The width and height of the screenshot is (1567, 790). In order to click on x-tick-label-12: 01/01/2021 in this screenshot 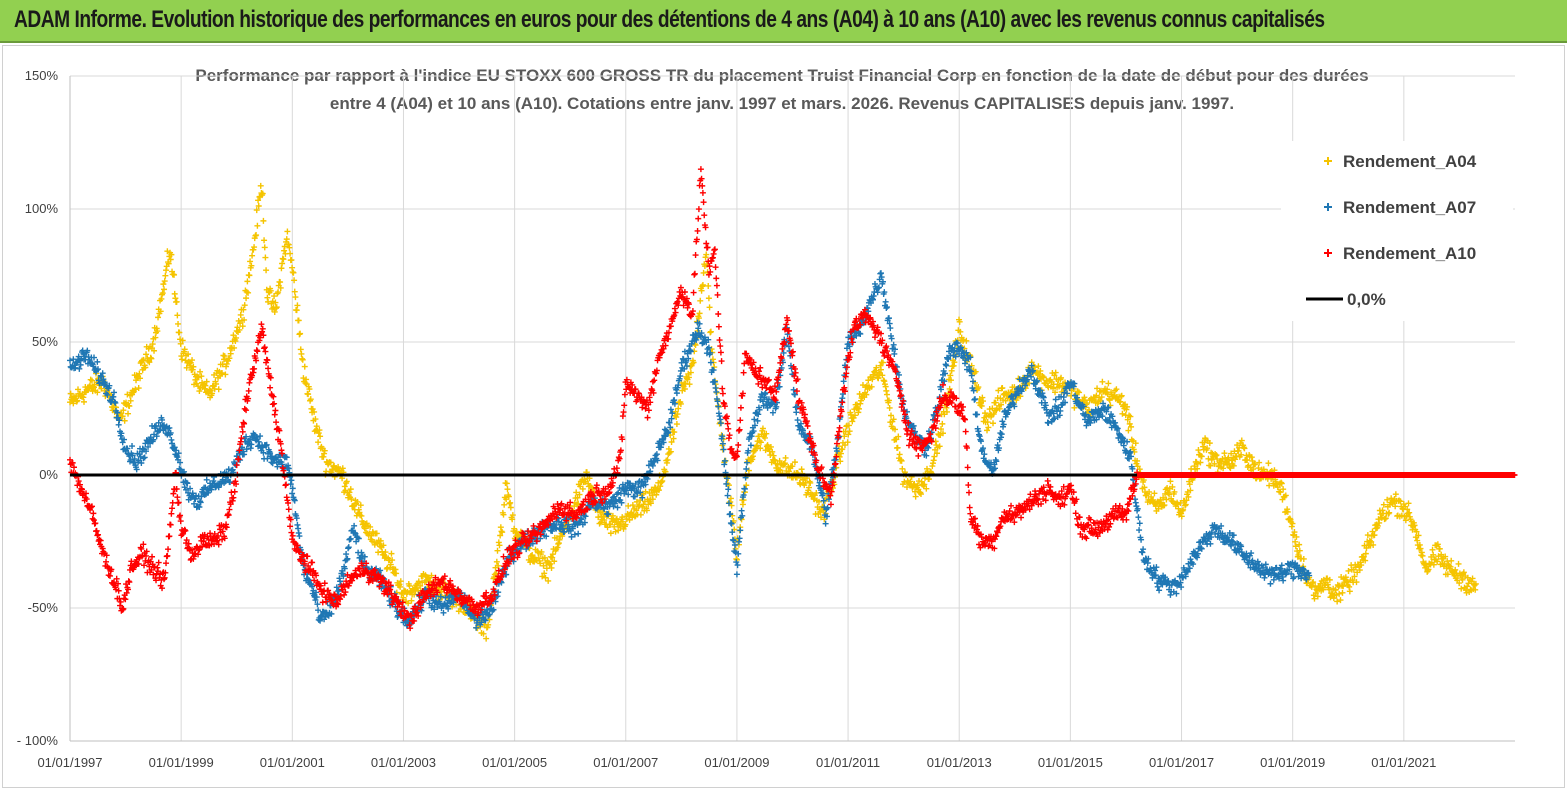, I will do `click(1403, 762)`.